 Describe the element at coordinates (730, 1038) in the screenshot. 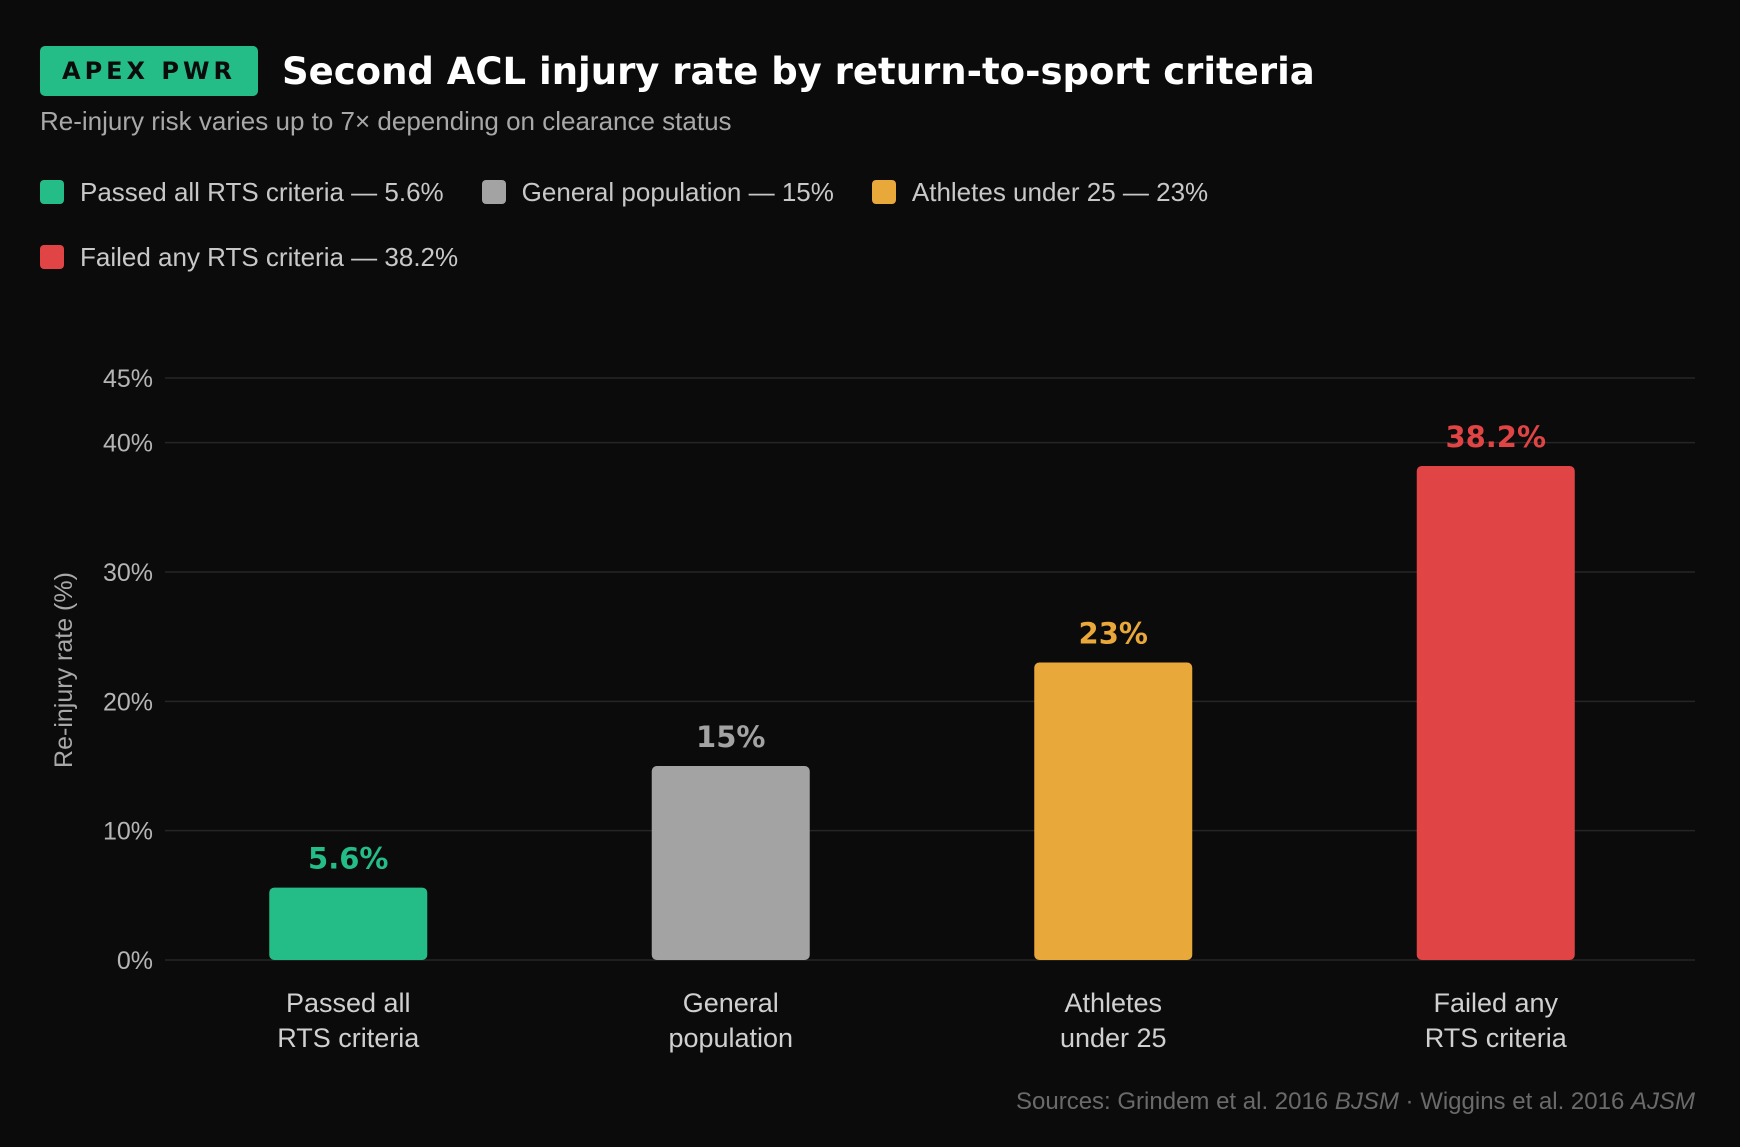

I see `x-category-label-line: population` at that location.